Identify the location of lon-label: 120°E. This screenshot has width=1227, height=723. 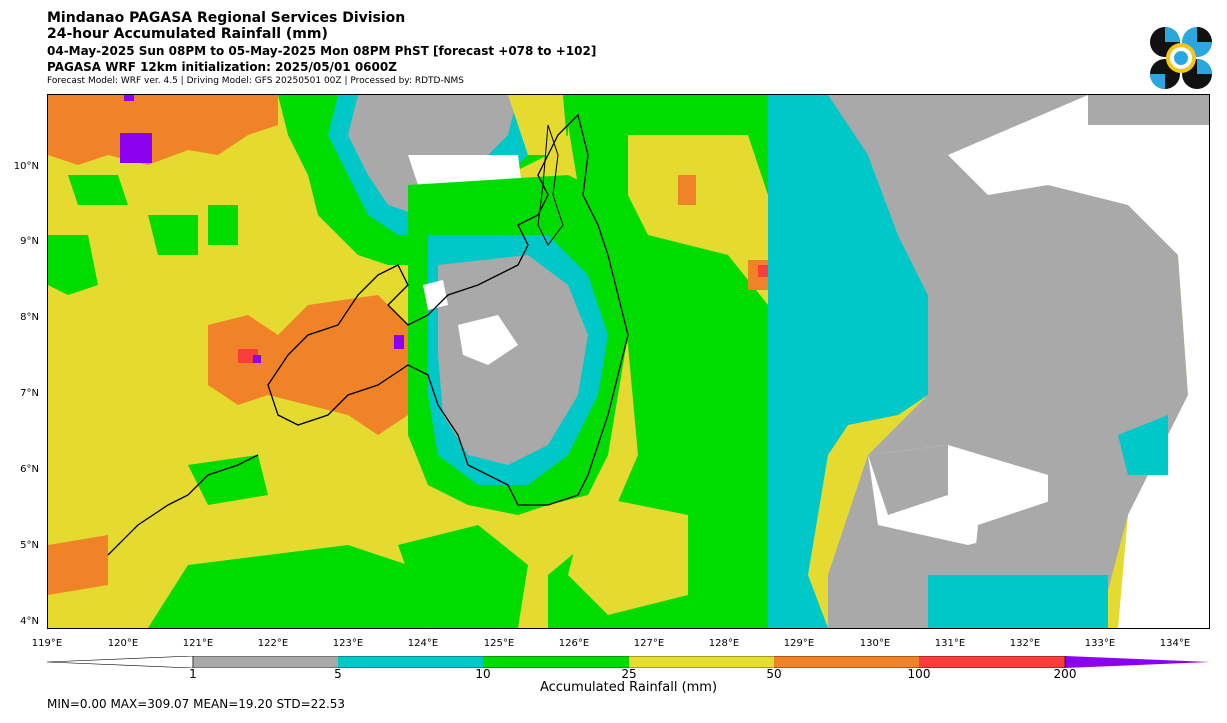
(123, 643).